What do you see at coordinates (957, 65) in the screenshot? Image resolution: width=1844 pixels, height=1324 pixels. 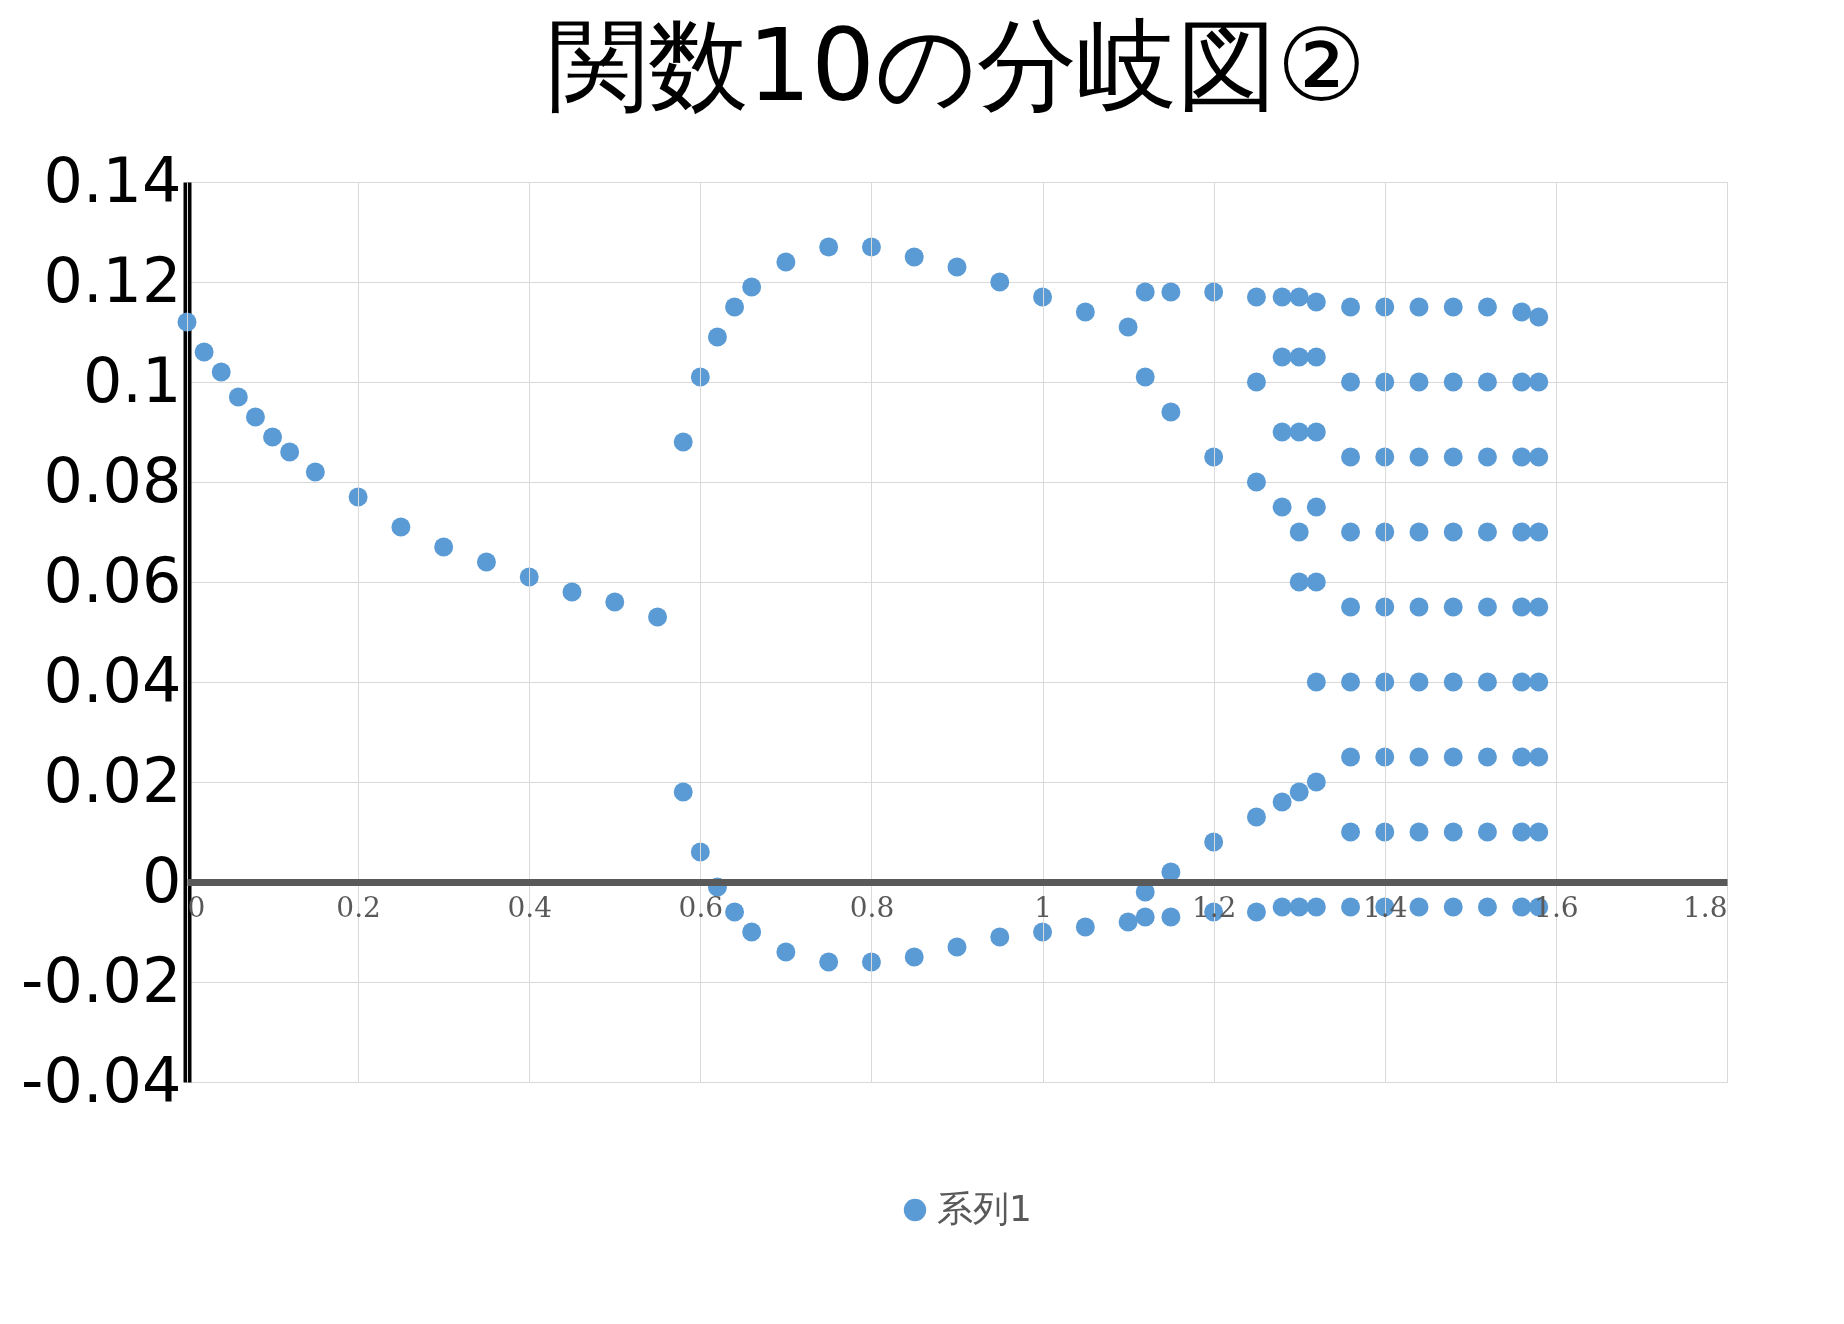 I see `chart-title: 関数10の分岐図②` at bounding box center [957, 65].